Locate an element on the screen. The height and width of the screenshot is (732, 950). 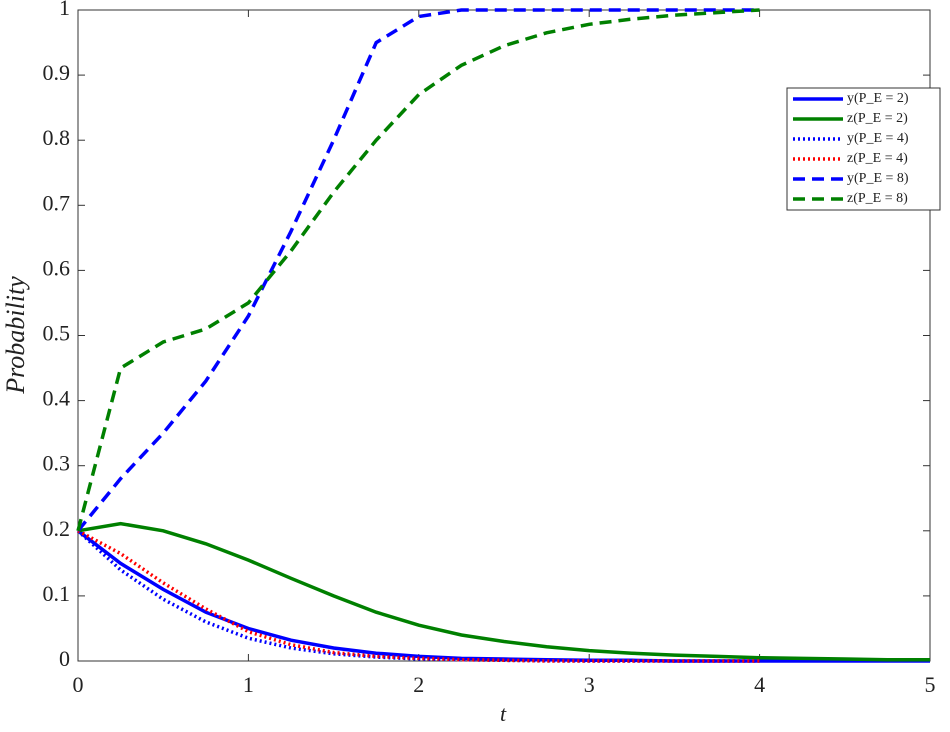
y-tick-label: 0.3 is located at coordinates (57, 463).